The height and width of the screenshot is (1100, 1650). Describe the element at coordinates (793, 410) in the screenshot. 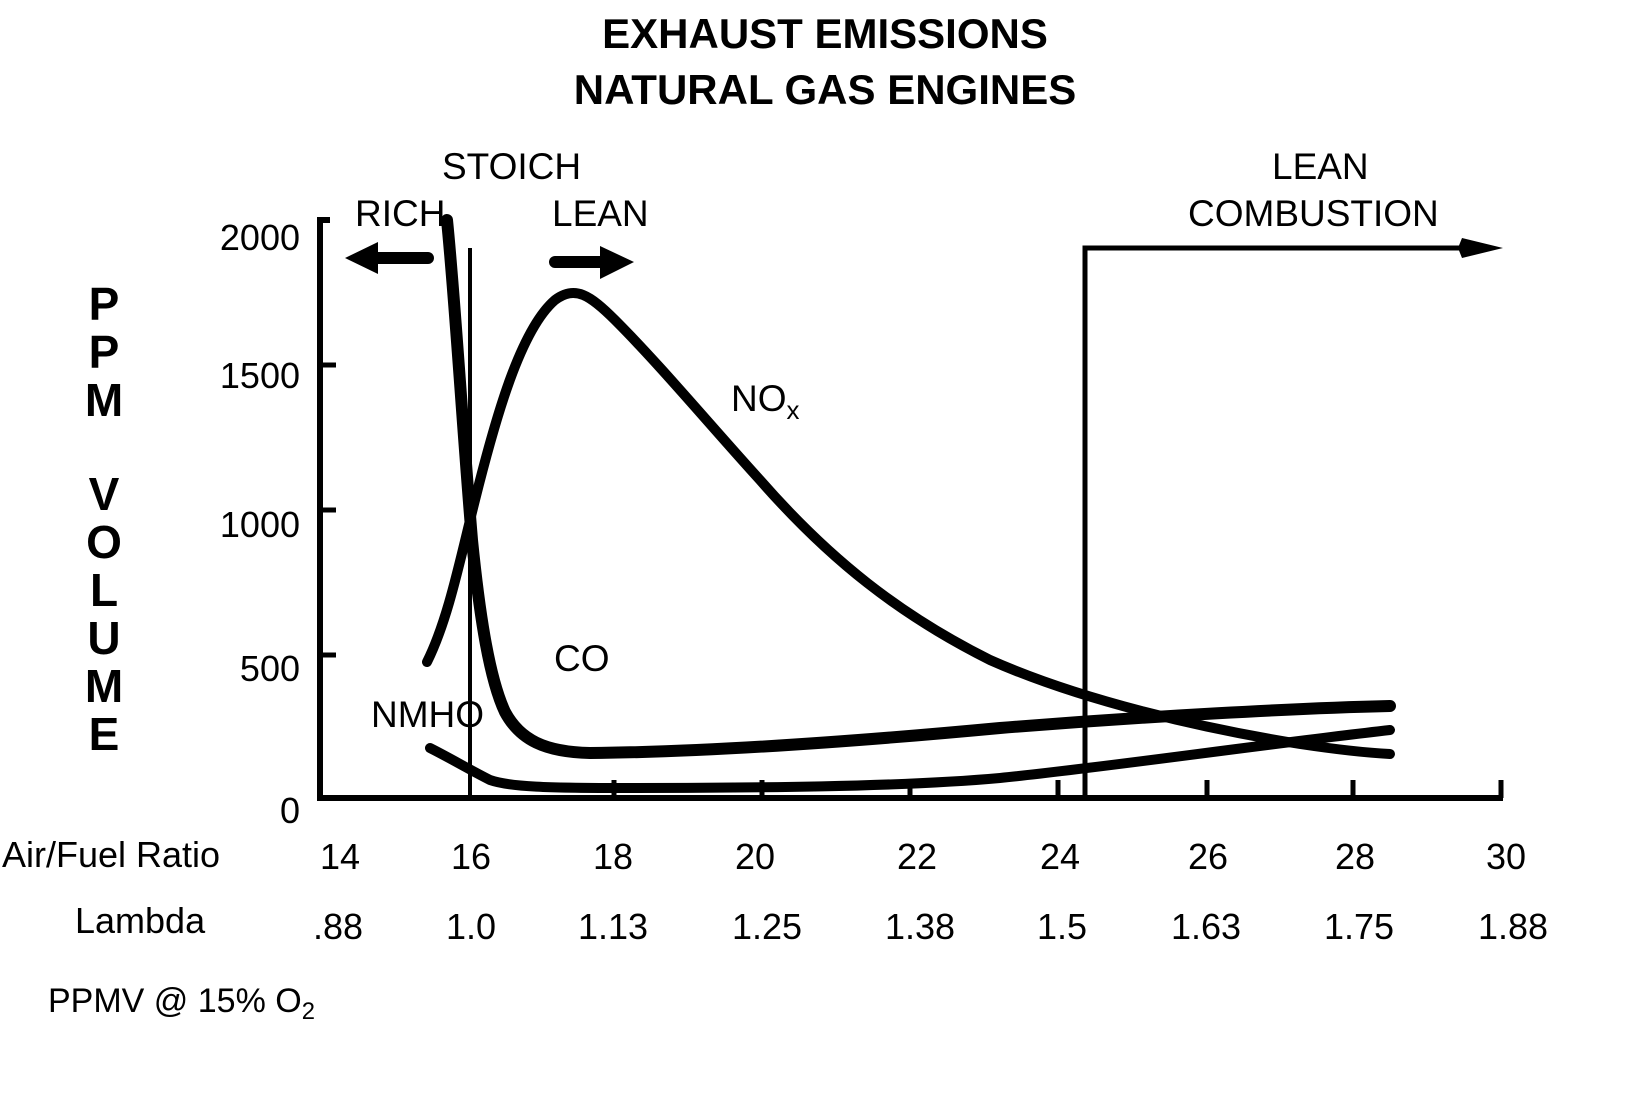

I see `nox-label-subscript: x` at that location.